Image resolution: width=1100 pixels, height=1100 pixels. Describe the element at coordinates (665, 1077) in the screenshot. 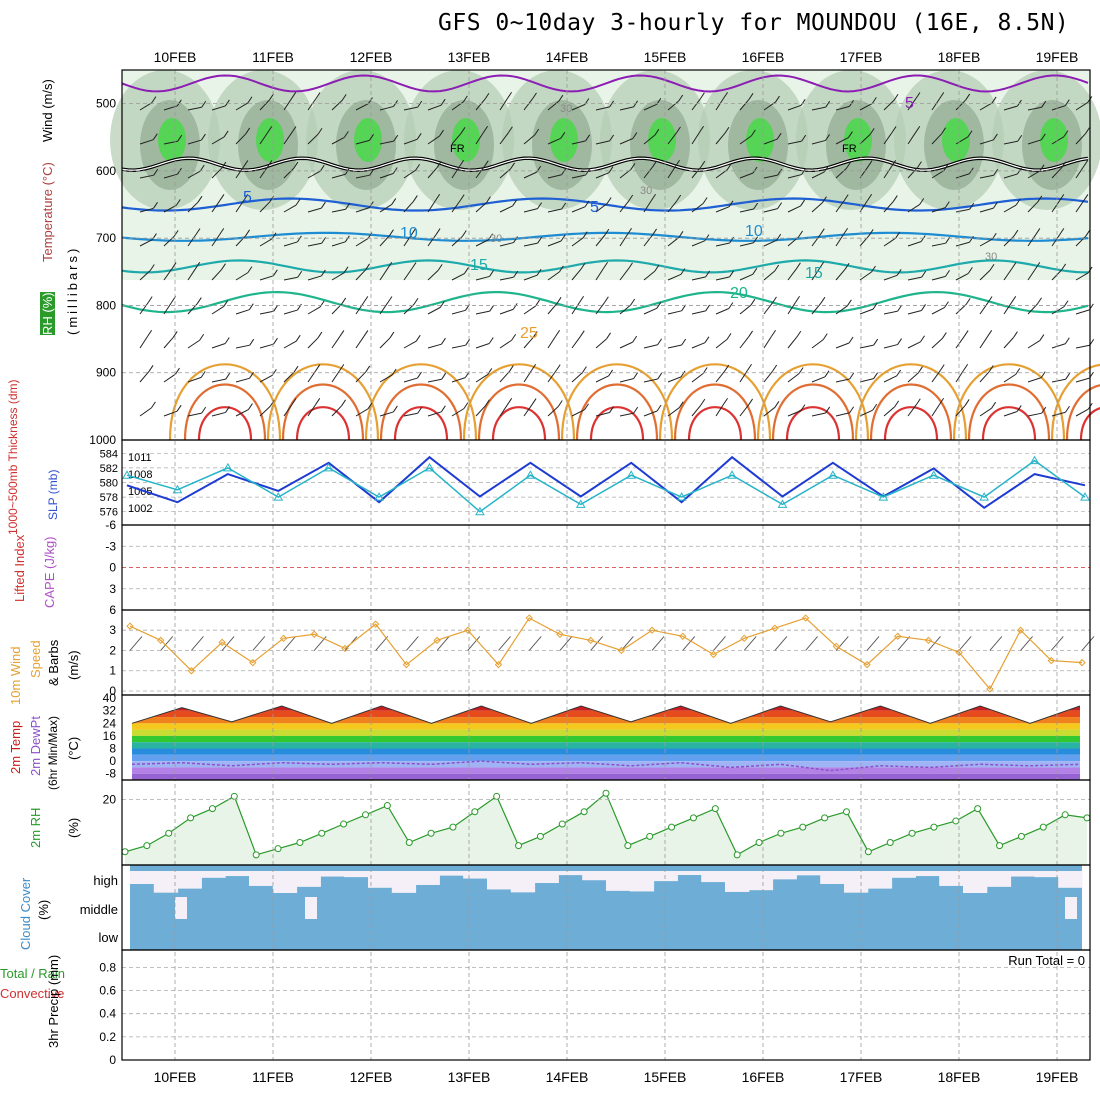

I see `date-label-bottom: 15FEB` at that location.